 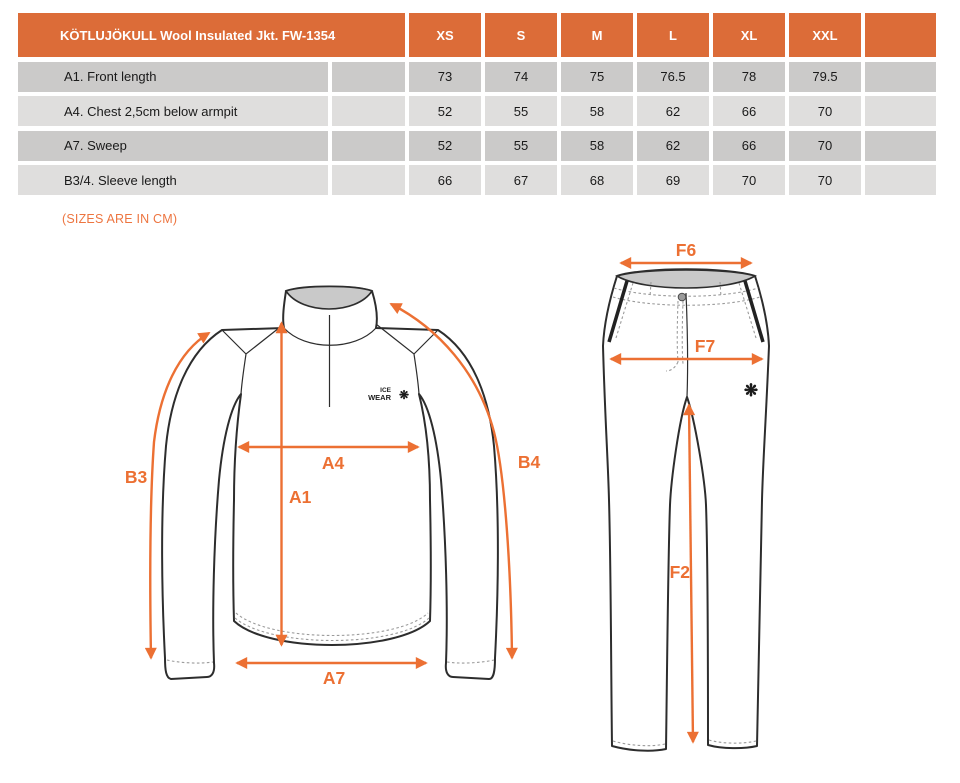 What do you see at coordinates (521, 180) in the screenshot?
I see `size-value: 67` at bounding box center [521, 180].